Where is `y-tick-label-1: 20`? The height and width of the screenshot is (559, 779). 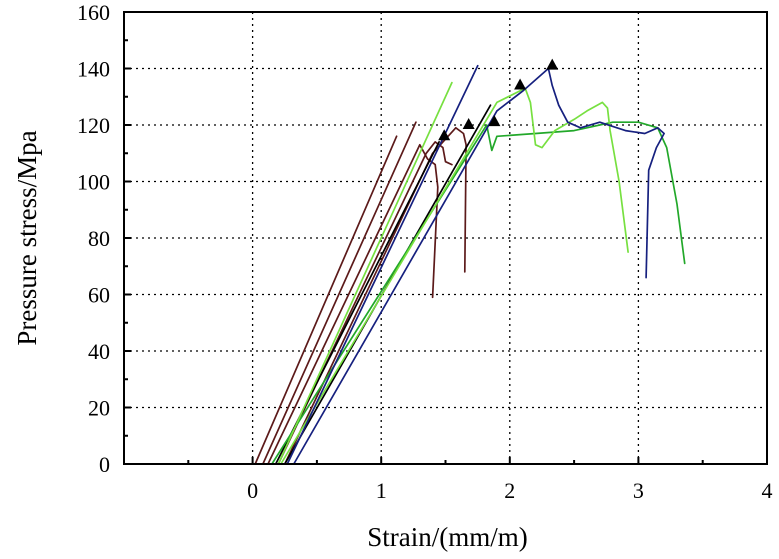
y-tick-label-1: 20 is located at coordinates (99, 408).